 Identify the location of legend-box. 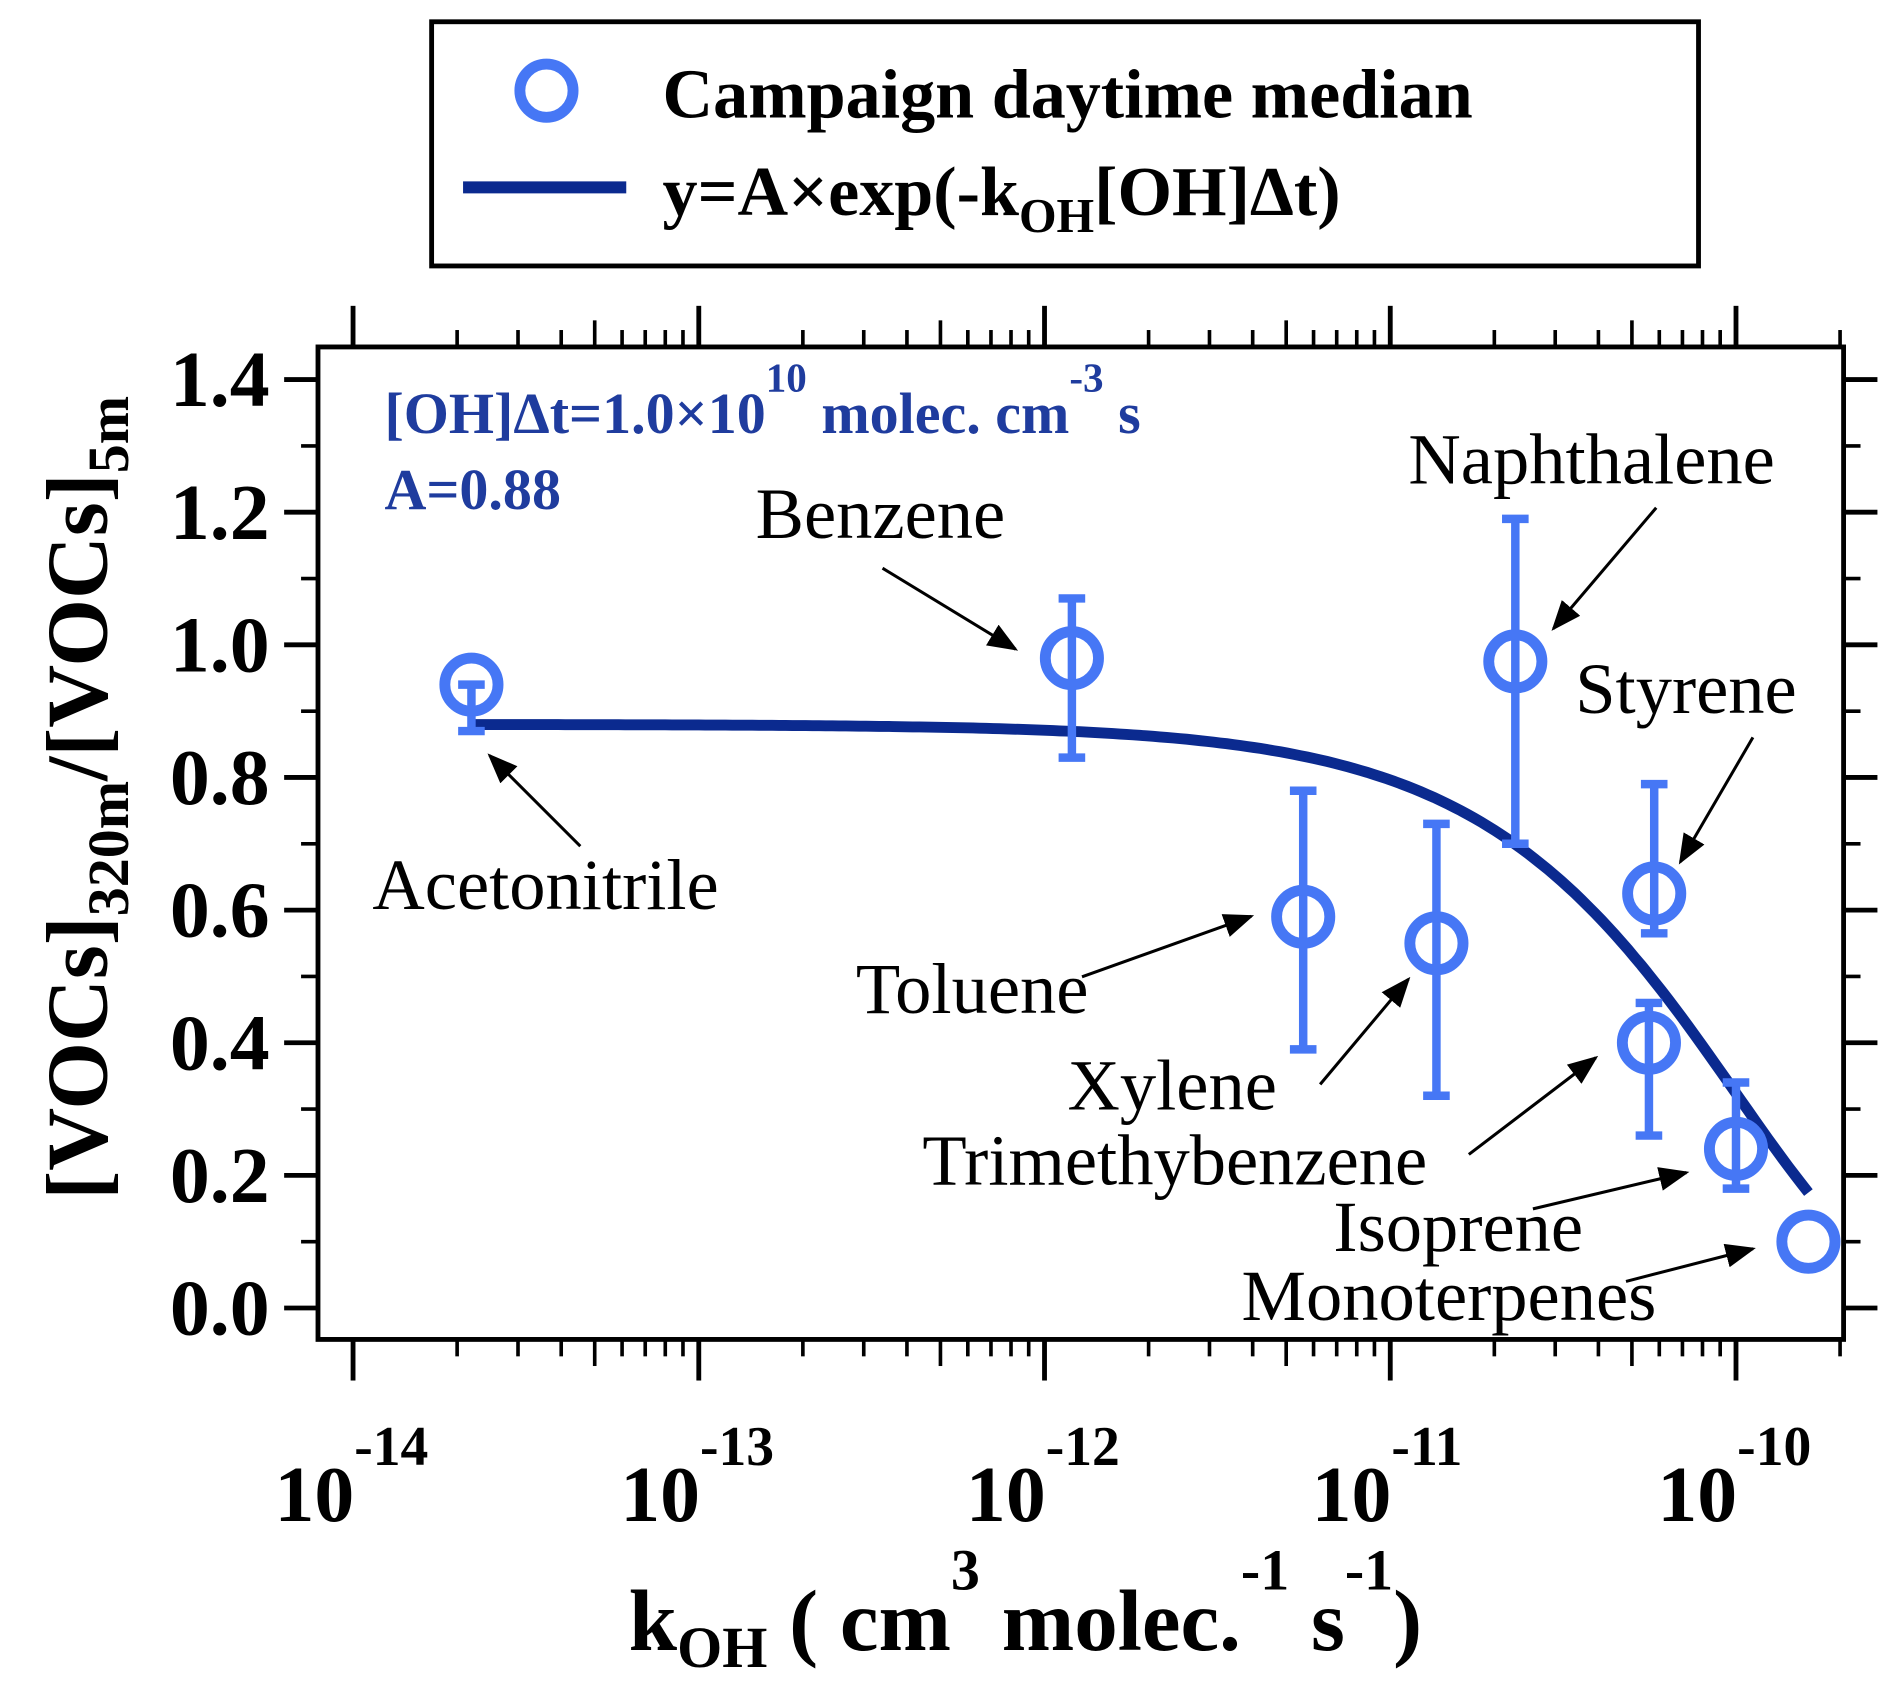
(1065, 144).